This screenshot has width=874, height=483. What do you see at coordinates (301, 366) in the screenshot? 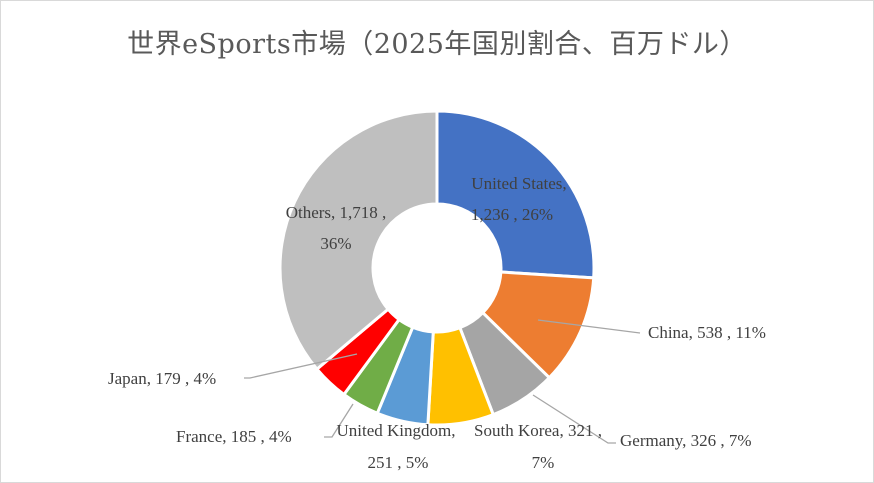
I see `leader-line-japan` at bounding box center [301, 366].